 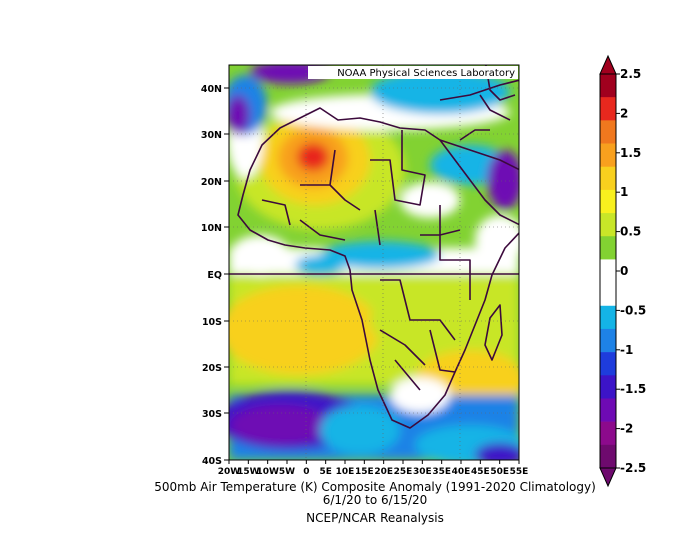 I want to click on colorbar-label: -2.5, so click(x=633, y=468).